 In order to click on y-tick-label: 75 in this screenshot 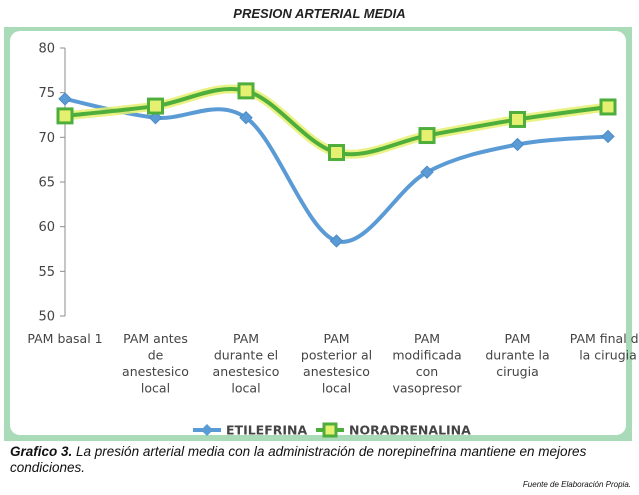, I will do `click(46, 93)`.